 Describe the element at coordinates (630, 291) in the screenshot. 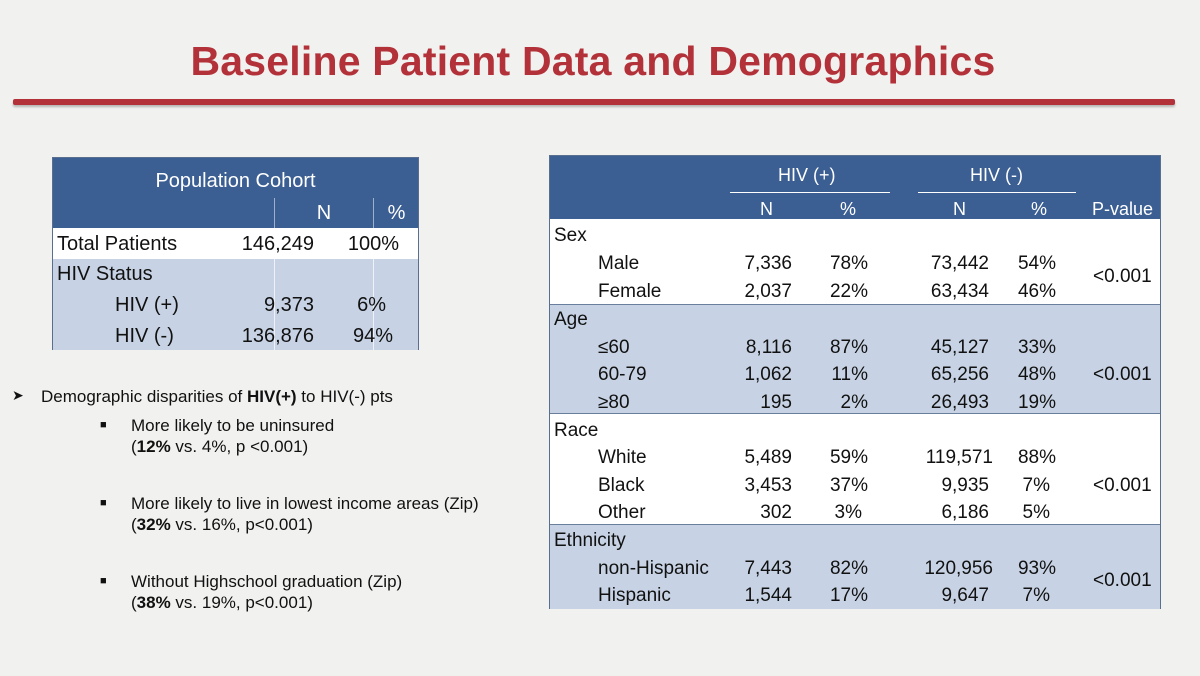

I see `row-label: Female` at that location.